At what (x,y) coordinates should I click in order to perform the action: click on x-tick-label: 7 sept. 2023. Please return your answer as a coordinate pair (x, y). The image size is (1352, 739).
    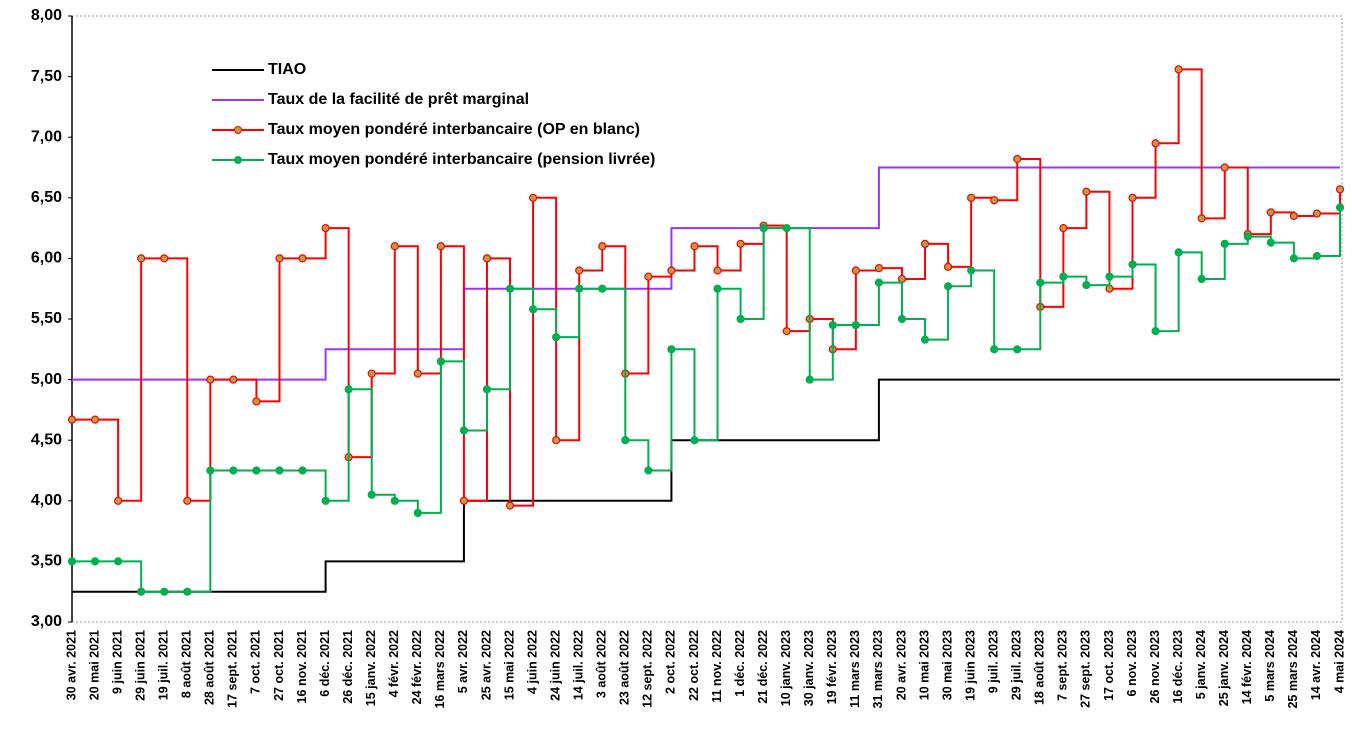
    Looking at the image, I should click on (1063, 665).